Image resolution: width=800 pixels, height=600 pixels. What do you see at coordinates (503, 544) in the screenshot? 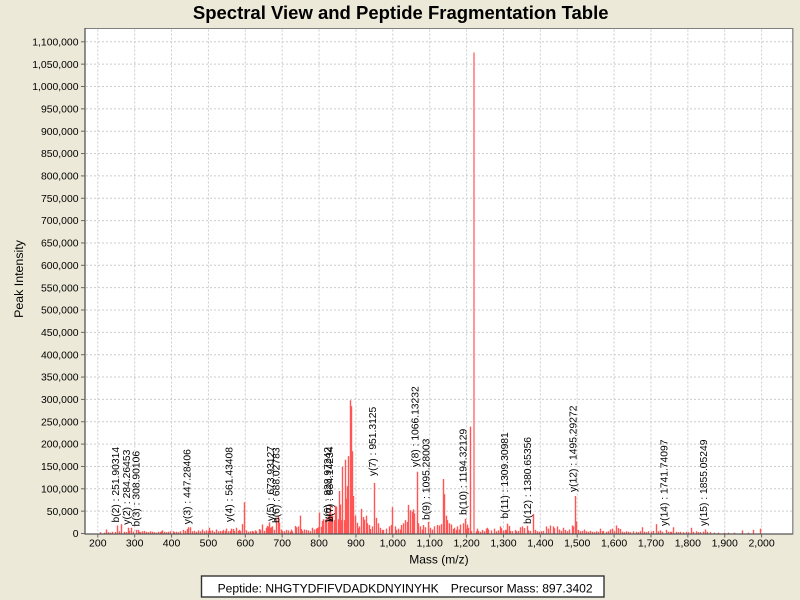
I see `svg-text: 1,300` at bounding box center [503, 544].